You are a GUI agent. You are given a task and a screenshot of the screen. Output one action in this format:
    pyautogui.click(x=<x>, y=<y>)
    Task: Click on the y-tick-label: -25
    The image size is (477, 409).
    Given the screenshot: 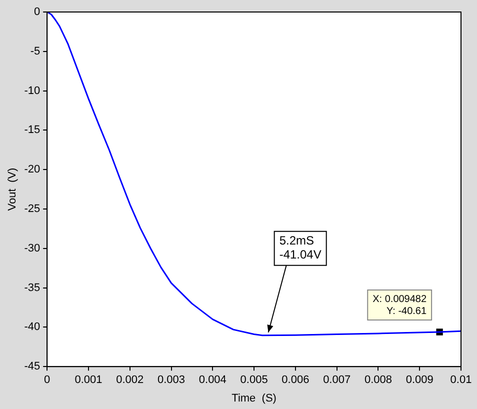 What is the action you would take?
    pyautogui.click(x=32, y=209)
    